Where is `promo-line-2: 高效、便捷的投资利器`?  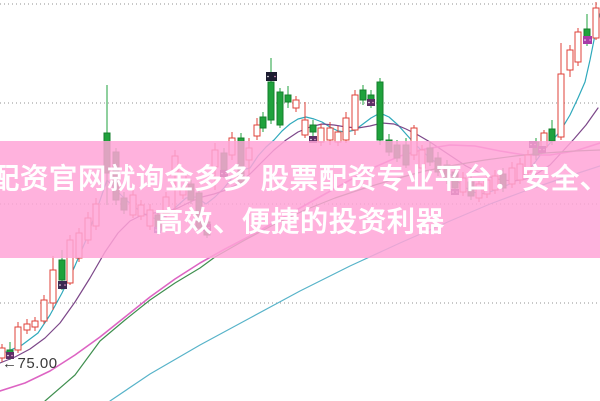 promo-line-2: 高效、便捷的投资利器 is located at coordinates (299, 221).